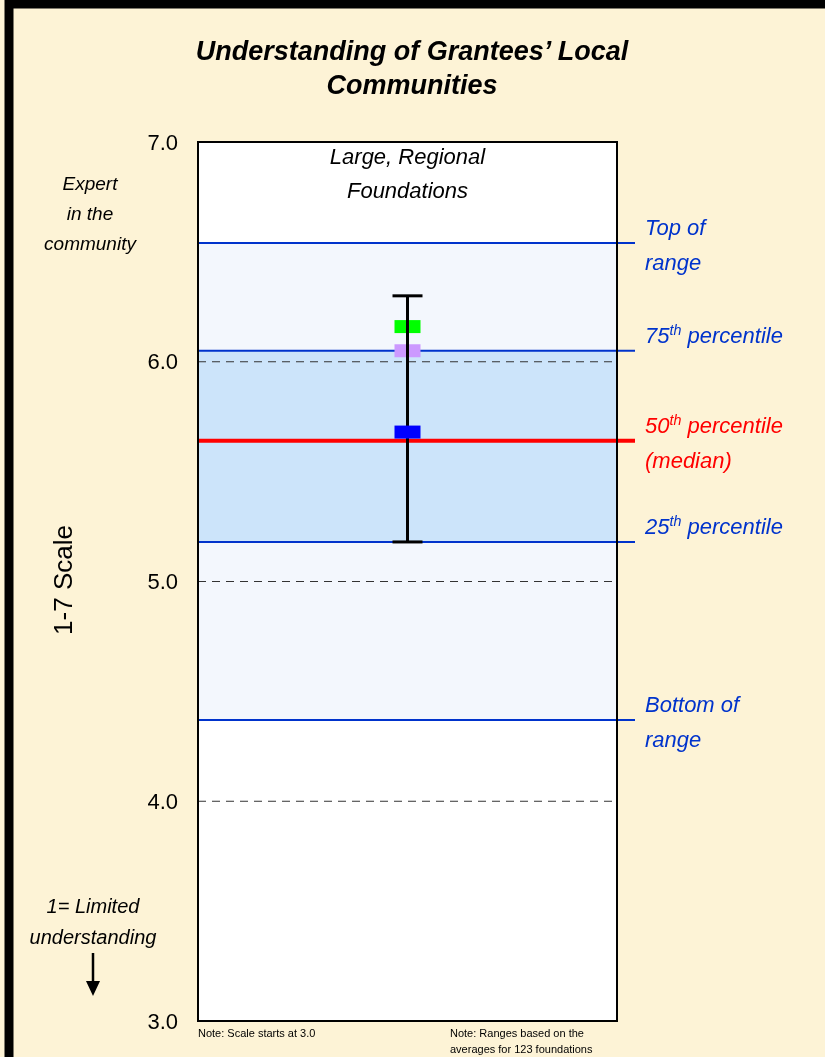 The height and width of the screenshot is (1057, 825). Describe the element at coordinates (162, 142) in the screenshot. I see `y-tick-label: 7.0` at that location.